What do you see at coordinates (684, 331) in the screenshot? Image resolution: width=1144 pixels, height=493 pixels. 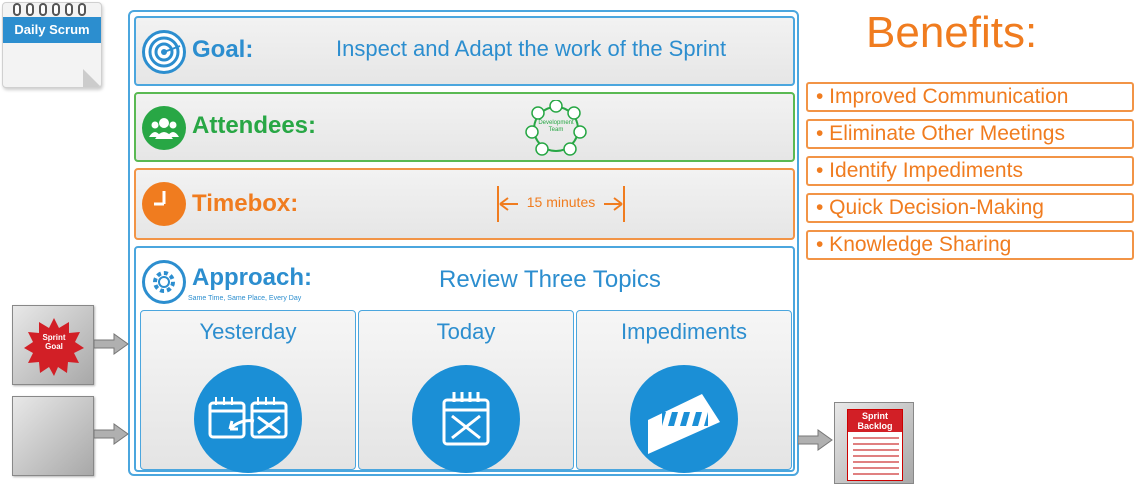 I see `topic-title: Impediments` at bounding box center [684, 331].